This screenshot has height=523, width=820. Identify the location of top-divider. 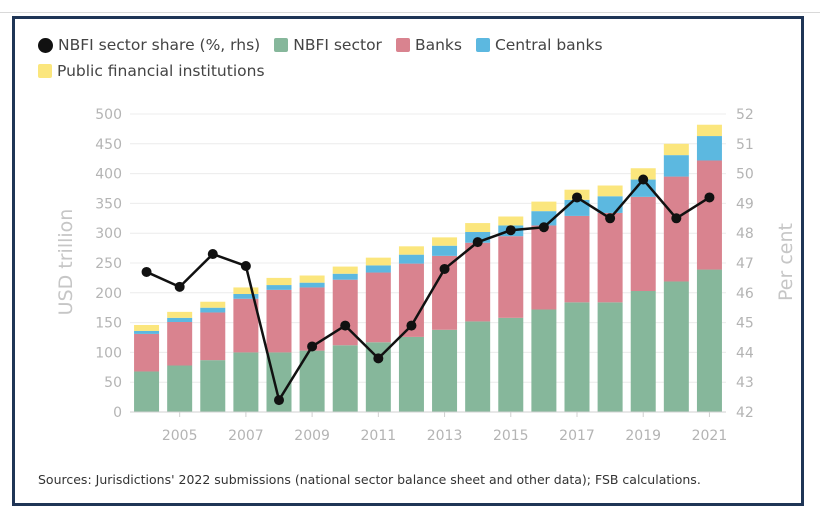
(410, 12).